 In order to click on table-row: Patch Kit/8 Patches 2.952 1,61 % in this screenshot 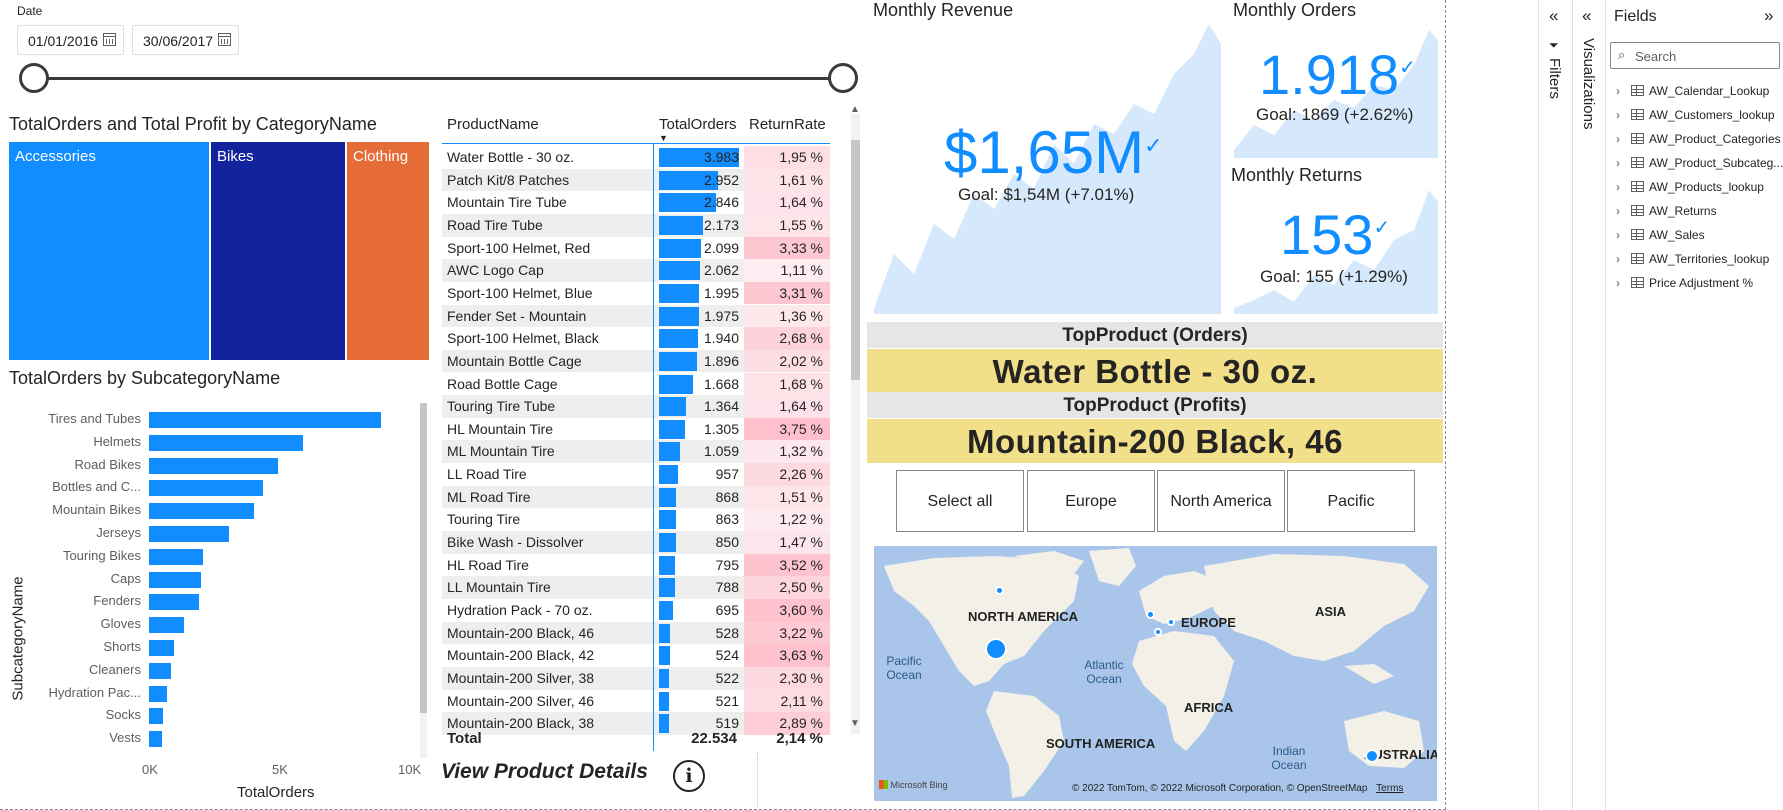, I will do `click(636, 180)`.